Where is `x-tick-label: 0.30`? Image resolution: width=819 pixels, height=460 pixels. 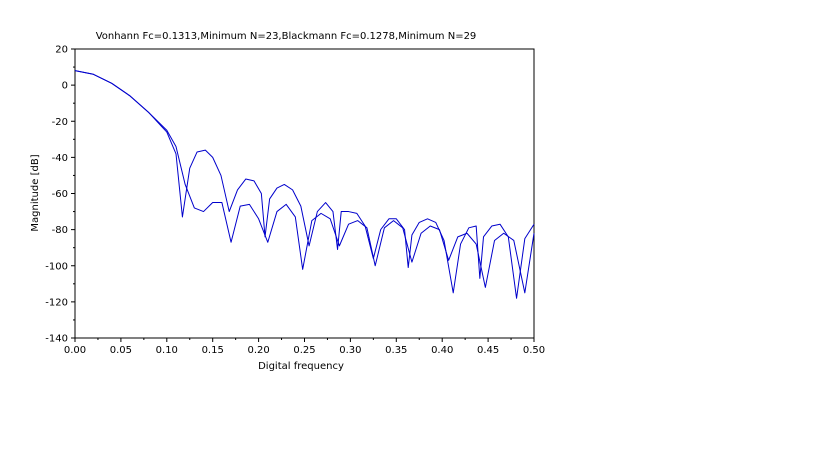
x-tick-label: 0.30 is located at coordinates (350, 350).